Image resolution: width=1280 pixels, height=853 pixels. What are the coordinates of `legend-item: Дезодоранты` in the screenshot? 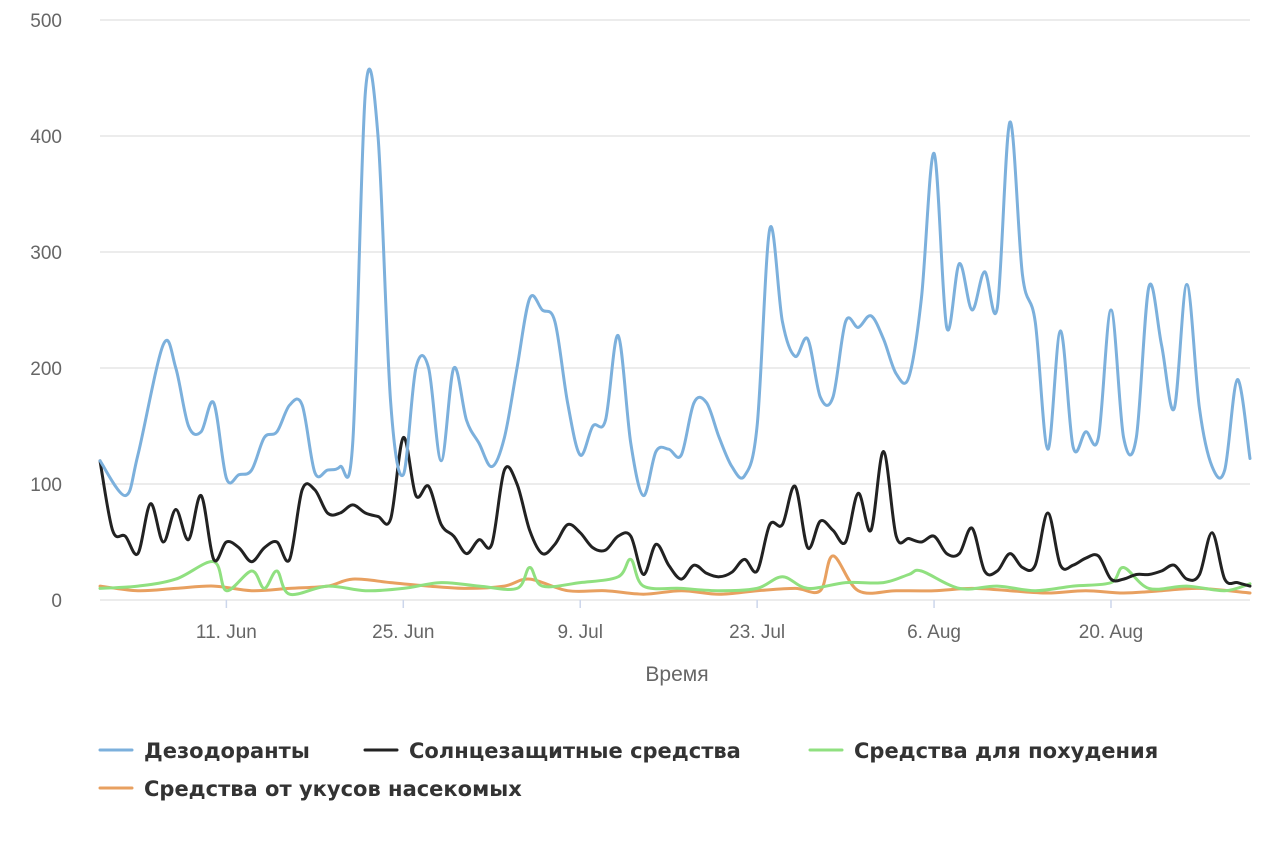 It's located at (204, 751).